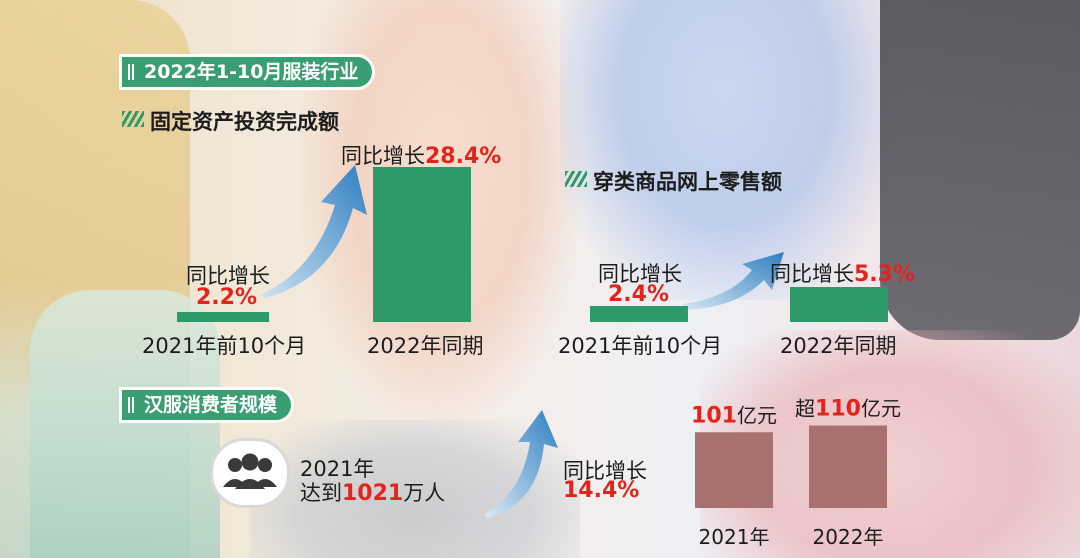 This screenshot has width=1080, height=558. Describe the element at coordinates (226, 297) in the screenshot. I see `growth-value-investment-2021: 2.2%` at that location.